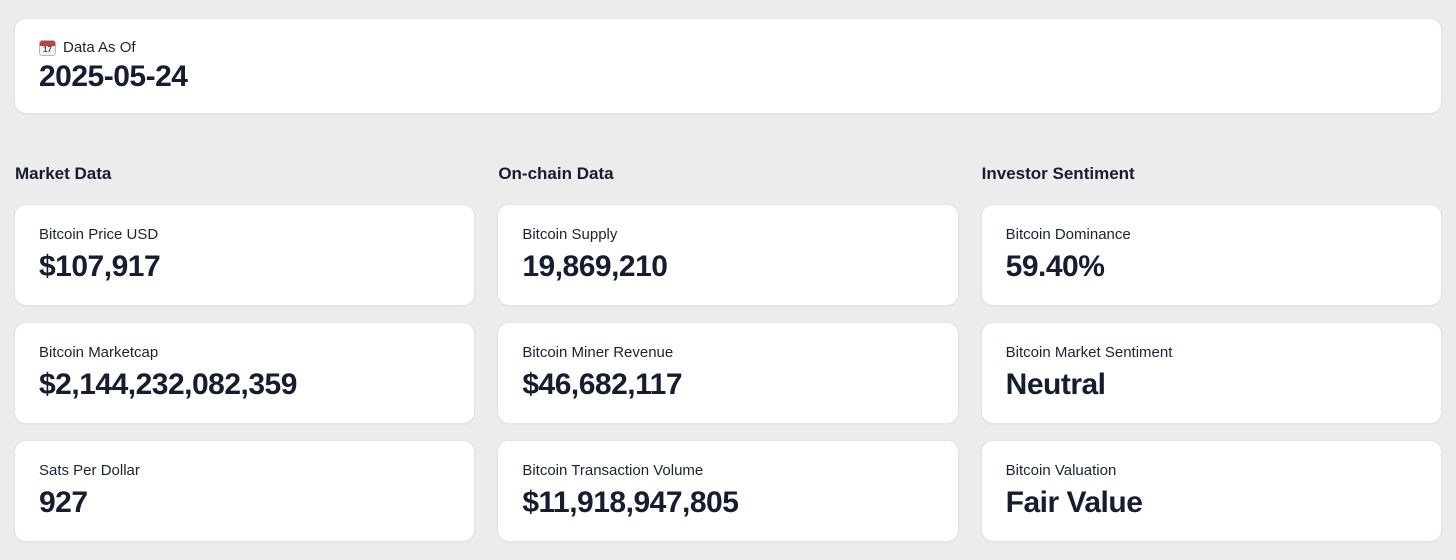 The height and width of the screenshot is (560, 1456). I want to click on stat-label: Bitcoin Price USD, so click(99, 235).